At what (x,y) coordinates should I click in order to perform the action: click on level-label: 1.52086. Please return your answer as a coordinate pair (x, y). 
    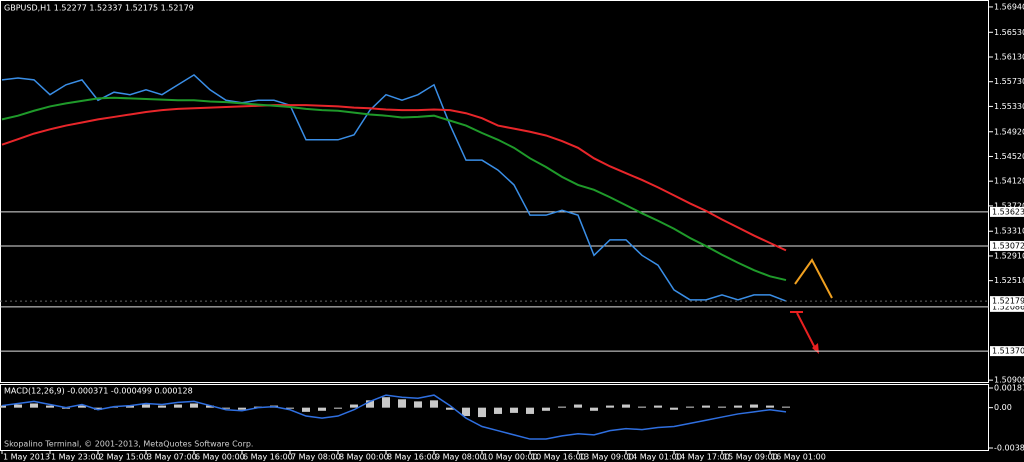
    Looking at the image, I should click on (1008, 306).